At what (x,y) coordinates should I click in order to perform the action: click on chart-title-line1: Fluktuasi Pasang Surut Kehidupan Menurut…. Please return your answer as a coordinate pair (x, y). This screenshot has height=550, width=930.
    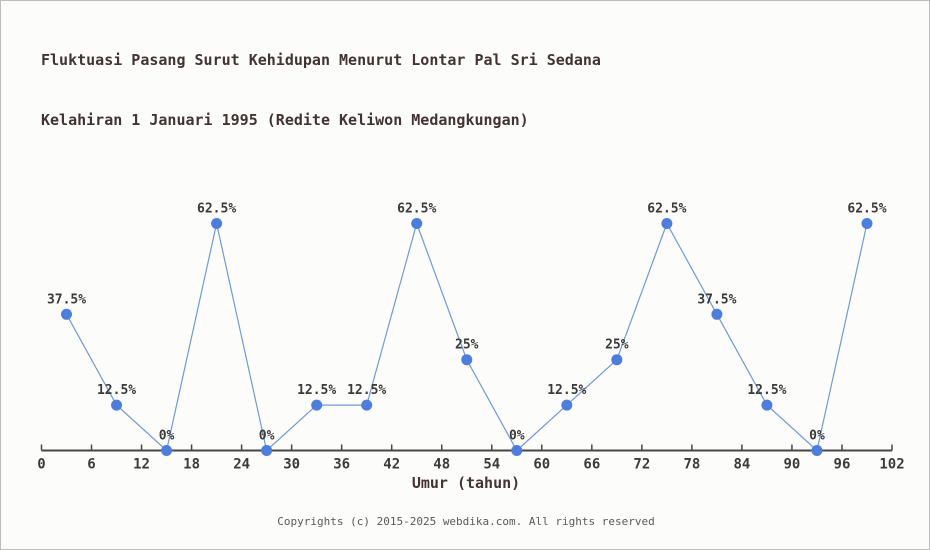
    Looking at the image, I should click on (321, 60).